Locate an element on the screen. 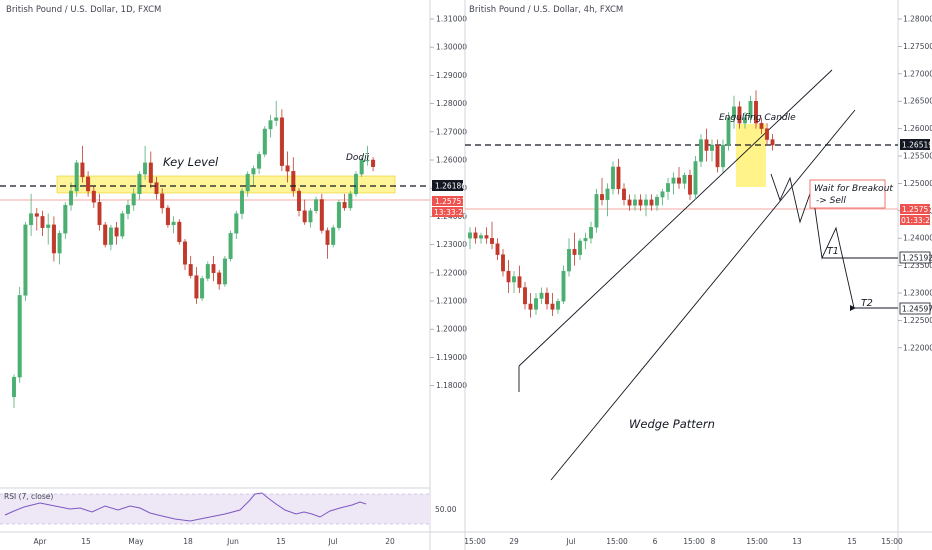 Image resolution: width=932 pixels, height=550 pixels. t1-price-tag: 1.25192 is located at coordinates (915, 257).